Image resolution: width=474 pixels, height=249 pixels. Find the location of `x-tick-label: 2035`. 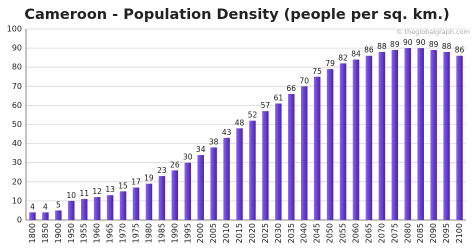

x-tick-label: 2035 is located at coordinates (291, 233).